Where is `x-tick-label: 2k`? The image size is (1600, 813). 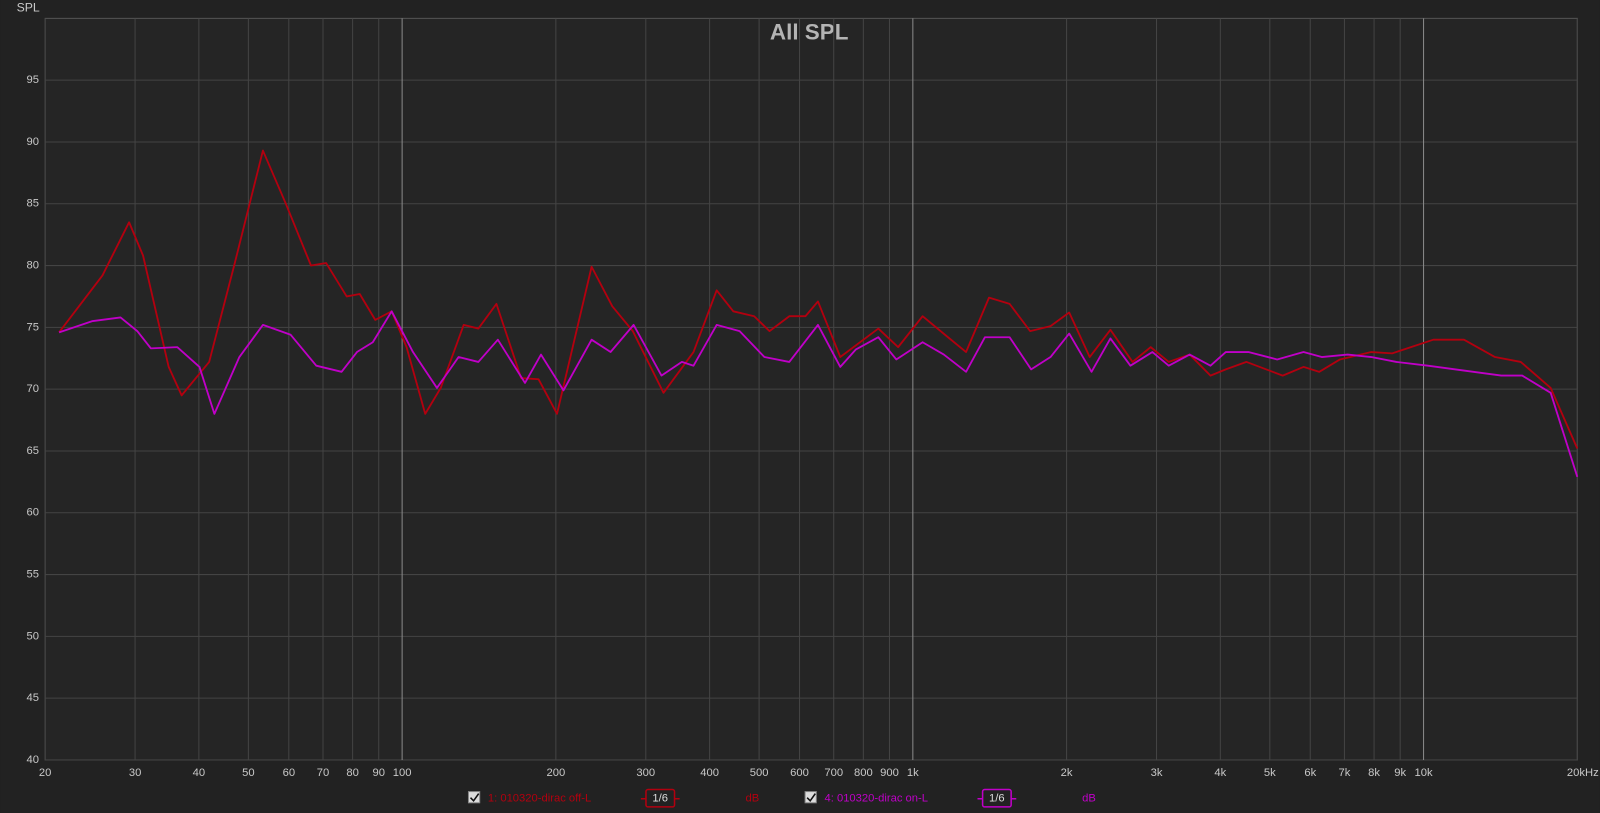
x-tick-label: 2k is located at coordinates (1067, 773).